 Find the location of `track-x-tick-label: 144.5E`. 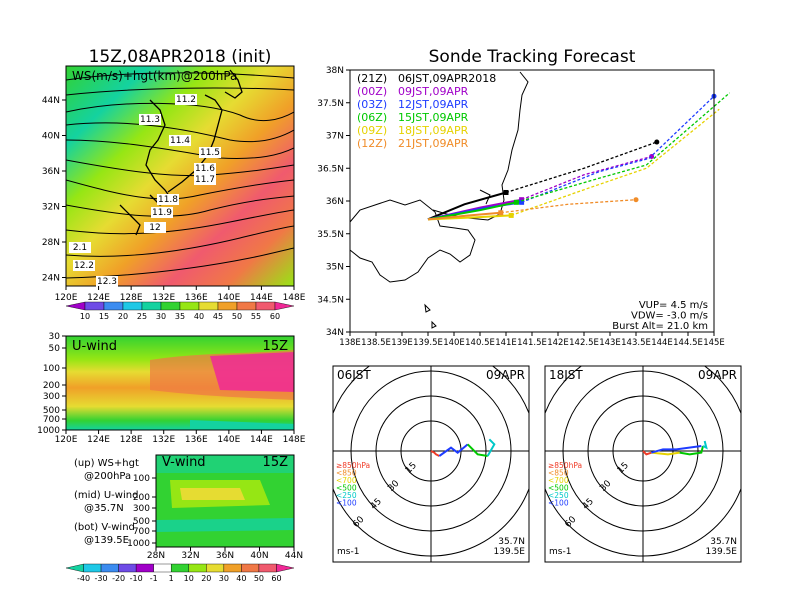

track-x-tick-label: 144.5E is located at coordinates (688, 343).